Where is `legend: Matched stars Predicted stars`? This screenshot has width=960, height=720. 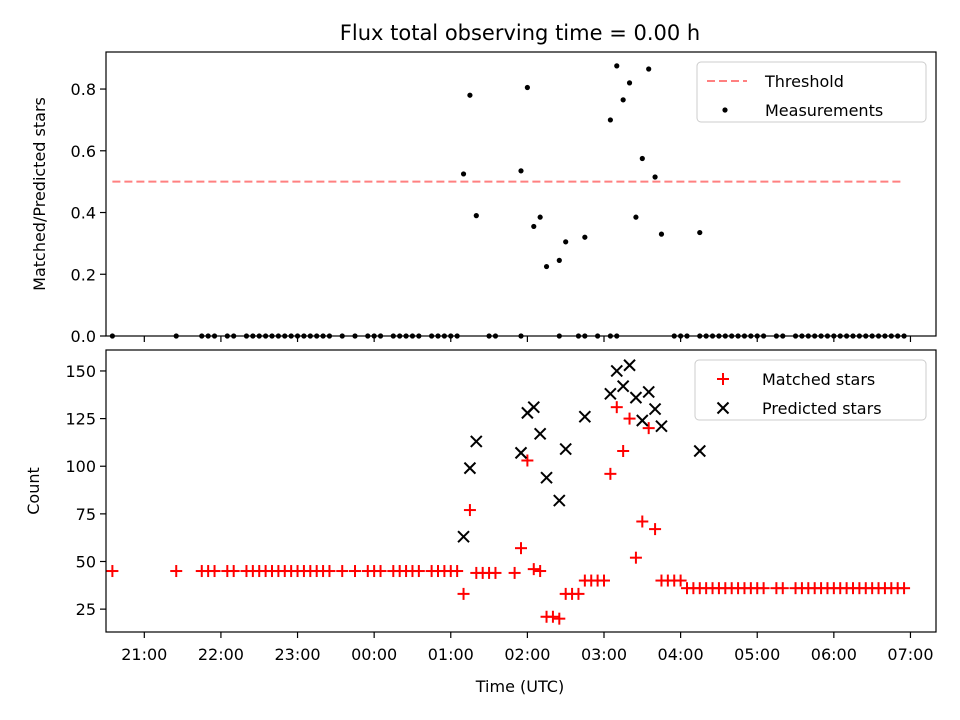 legend: Matched stars Predicted stars is located at coordinates (810, 390).